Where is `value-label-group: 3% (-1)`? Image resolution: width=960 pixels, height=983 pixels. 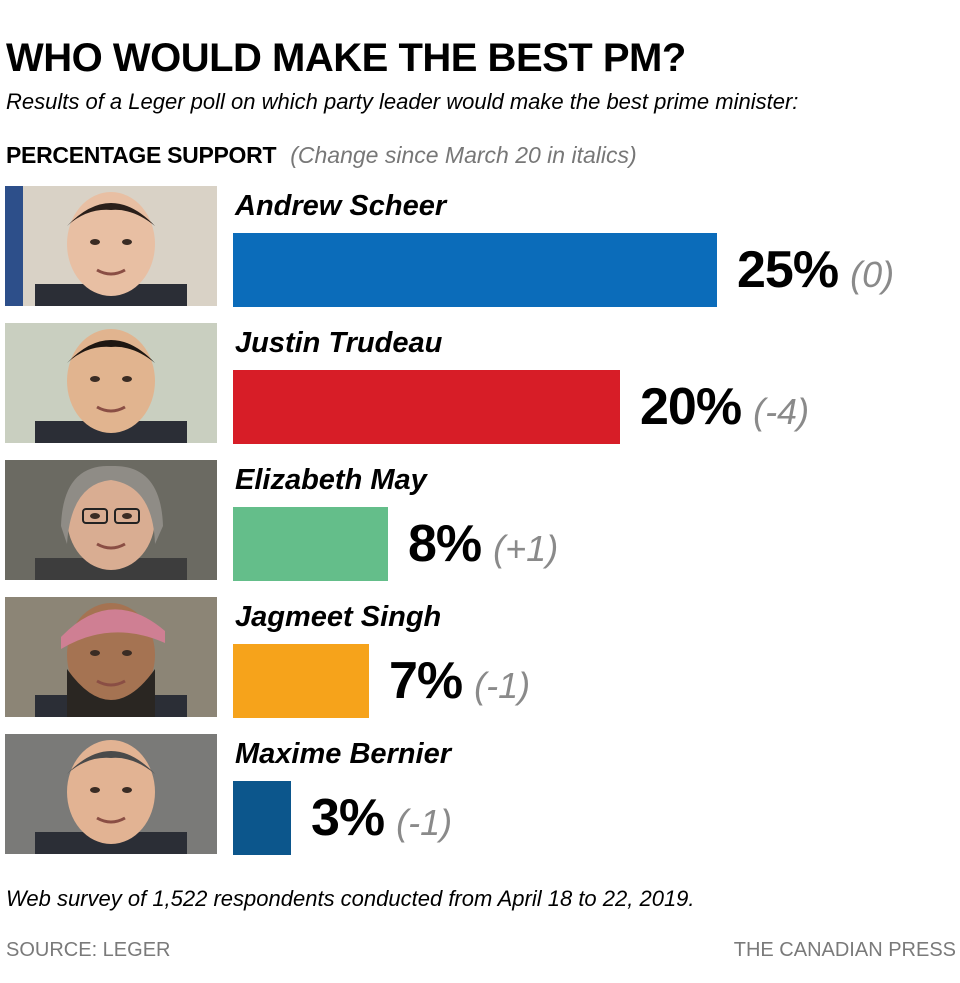 value-label-group: 3% (-1) is located at coordinates (381, 818).